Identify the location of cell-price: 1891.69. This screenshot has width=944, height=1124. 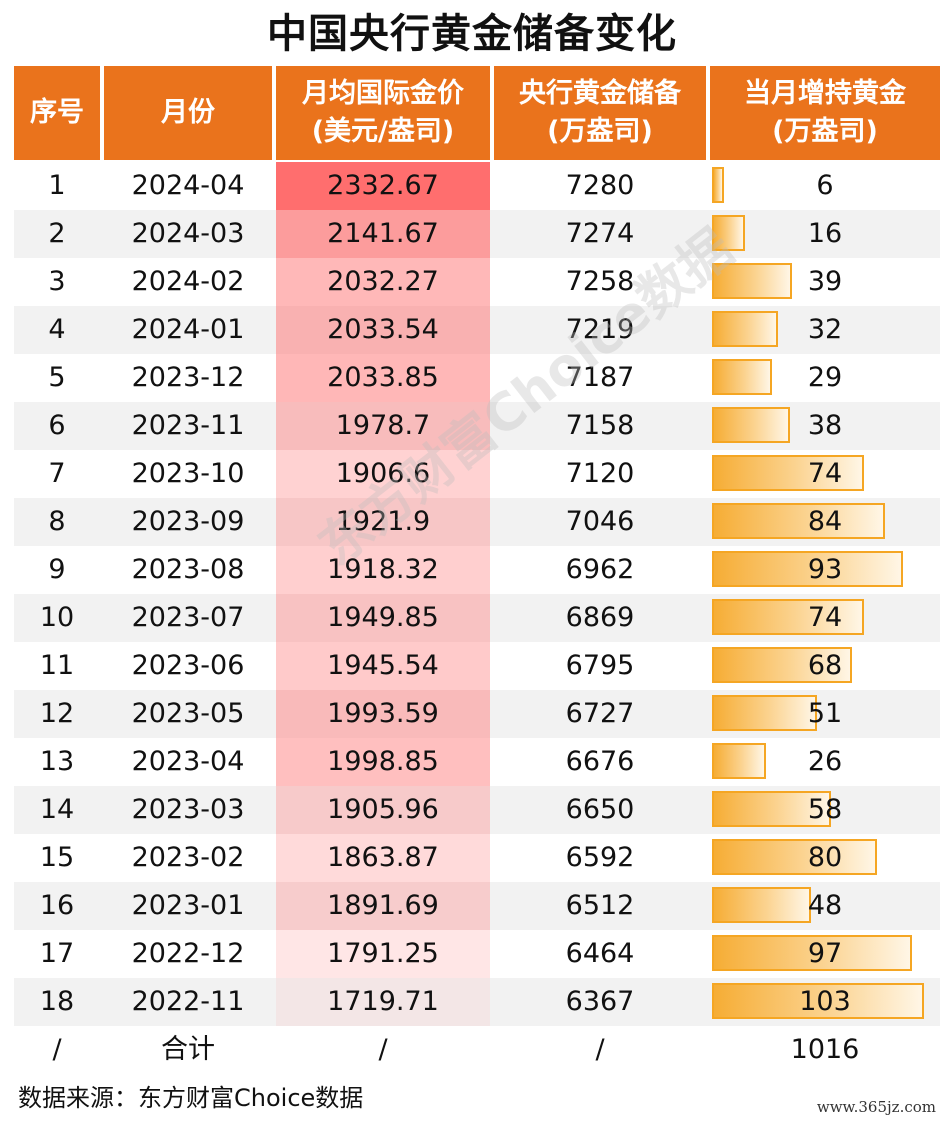
(383, 905).